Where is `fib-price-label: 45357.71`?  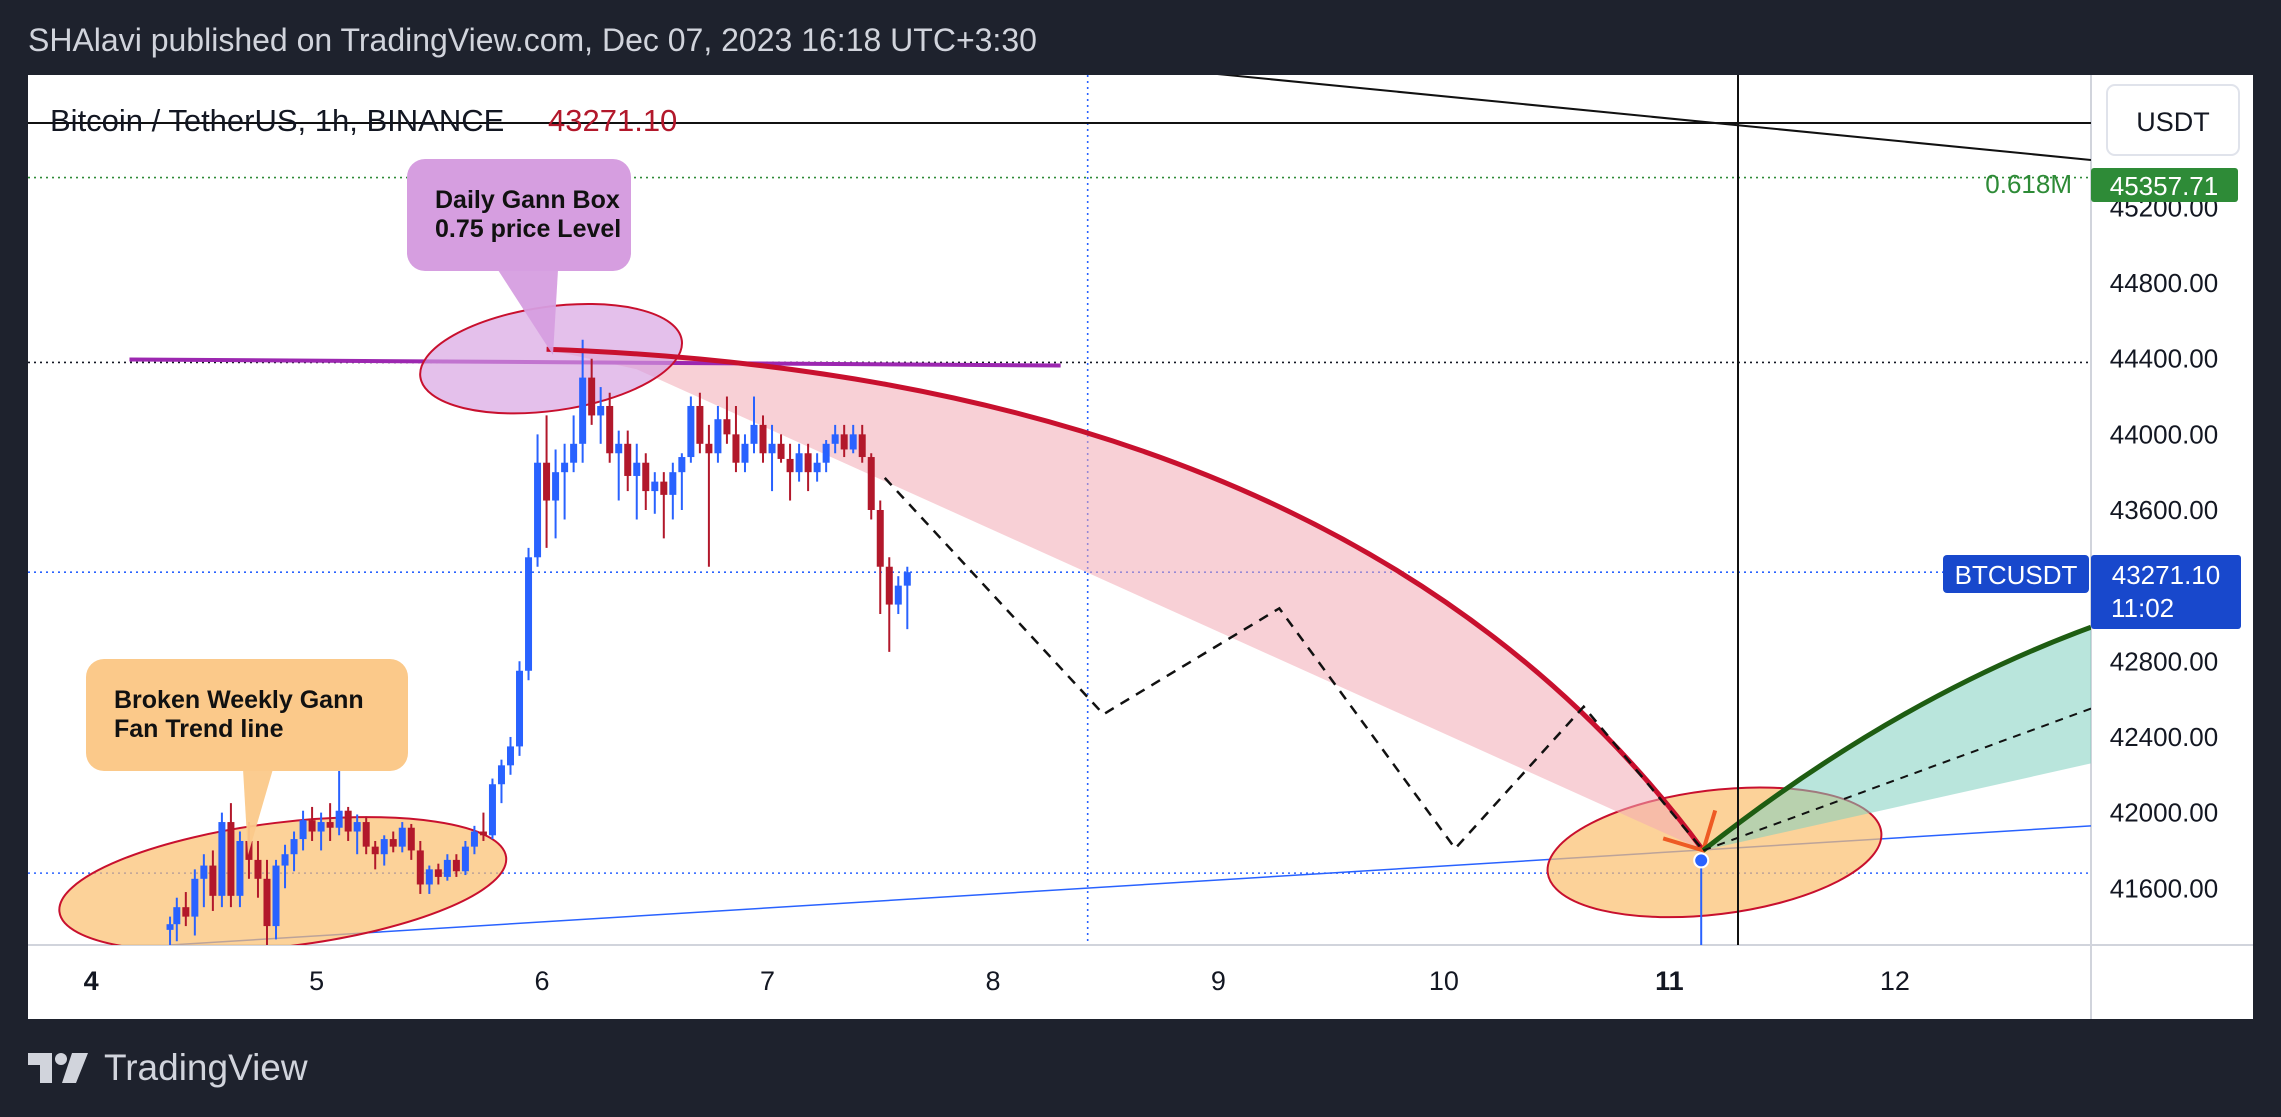
fib-price-label: 45357.71 is located at coordinates (2164, 185).